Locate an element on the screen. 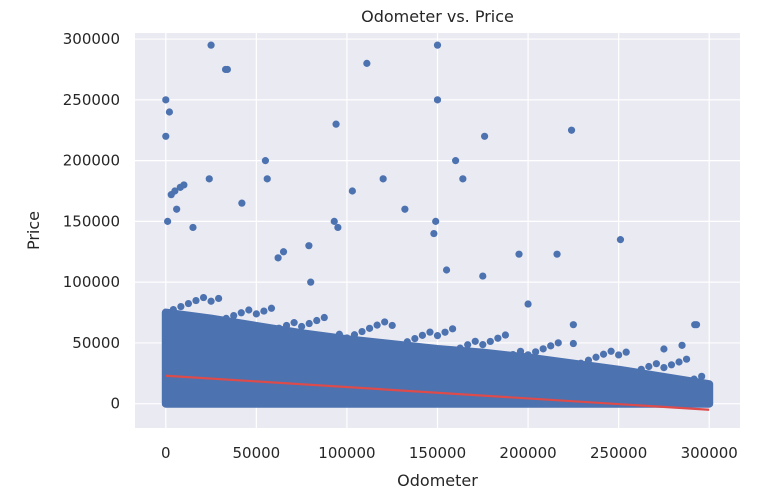  y-tick-label: 250000 is located at coordinates (91, 100).